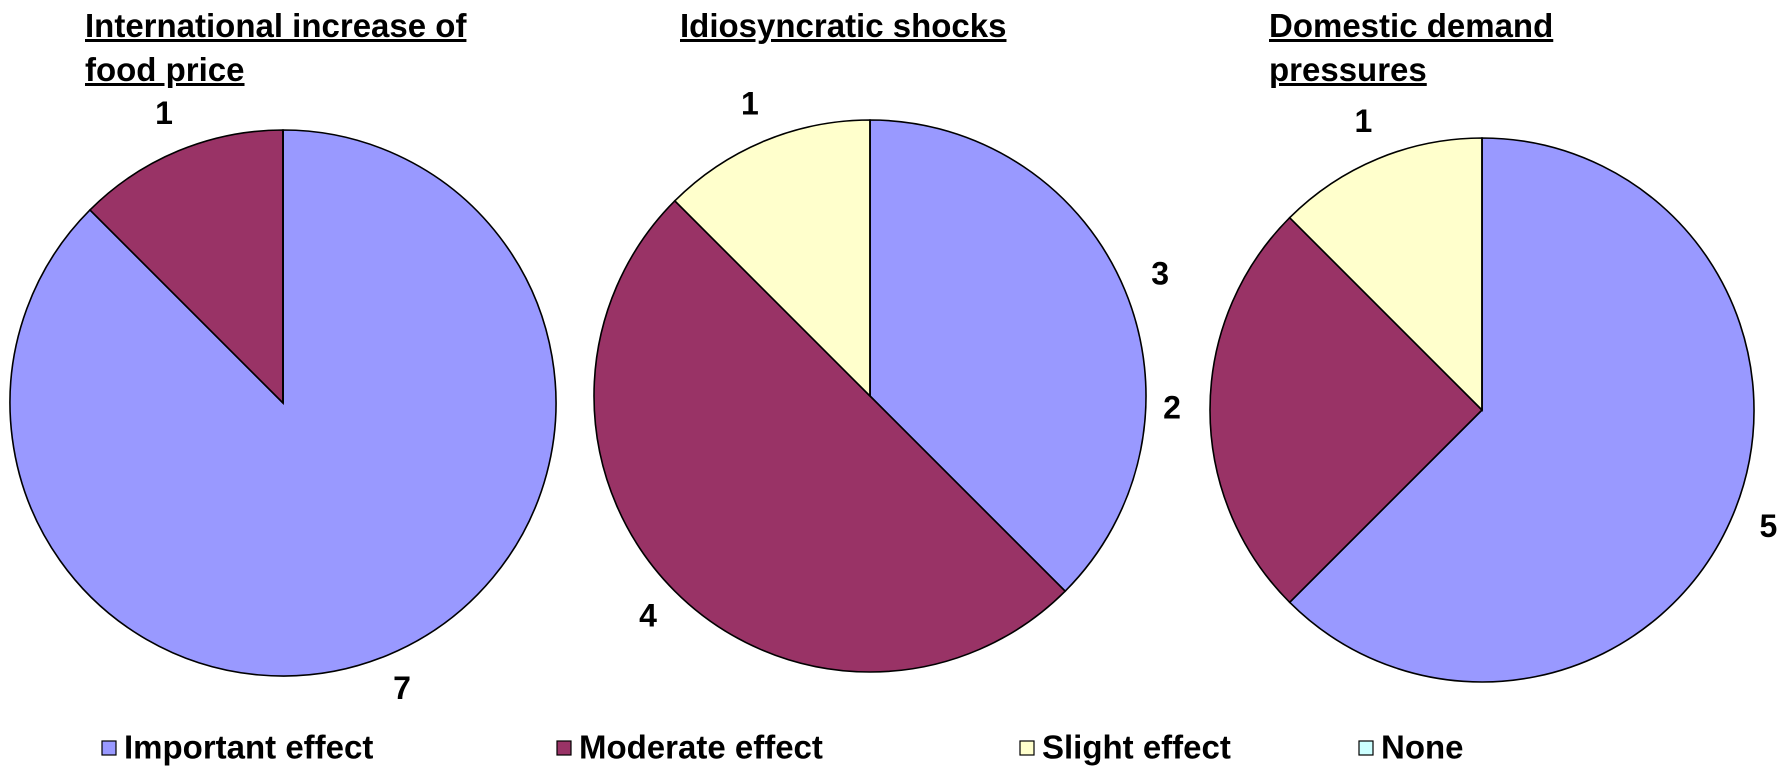 Image resolution: width=1782 pixels, height=768 pixels. Describe the element at coordinates (1172, 407) in the screenshot. I see `data-label: 2` at that location.